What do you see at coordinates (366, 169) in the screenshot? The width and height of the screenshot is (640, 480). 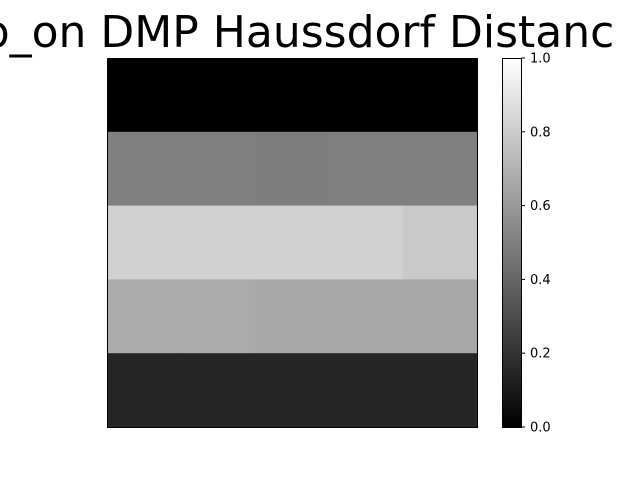 I see `heatmap-cell-r1-c3` at bounding box center [366, 169].